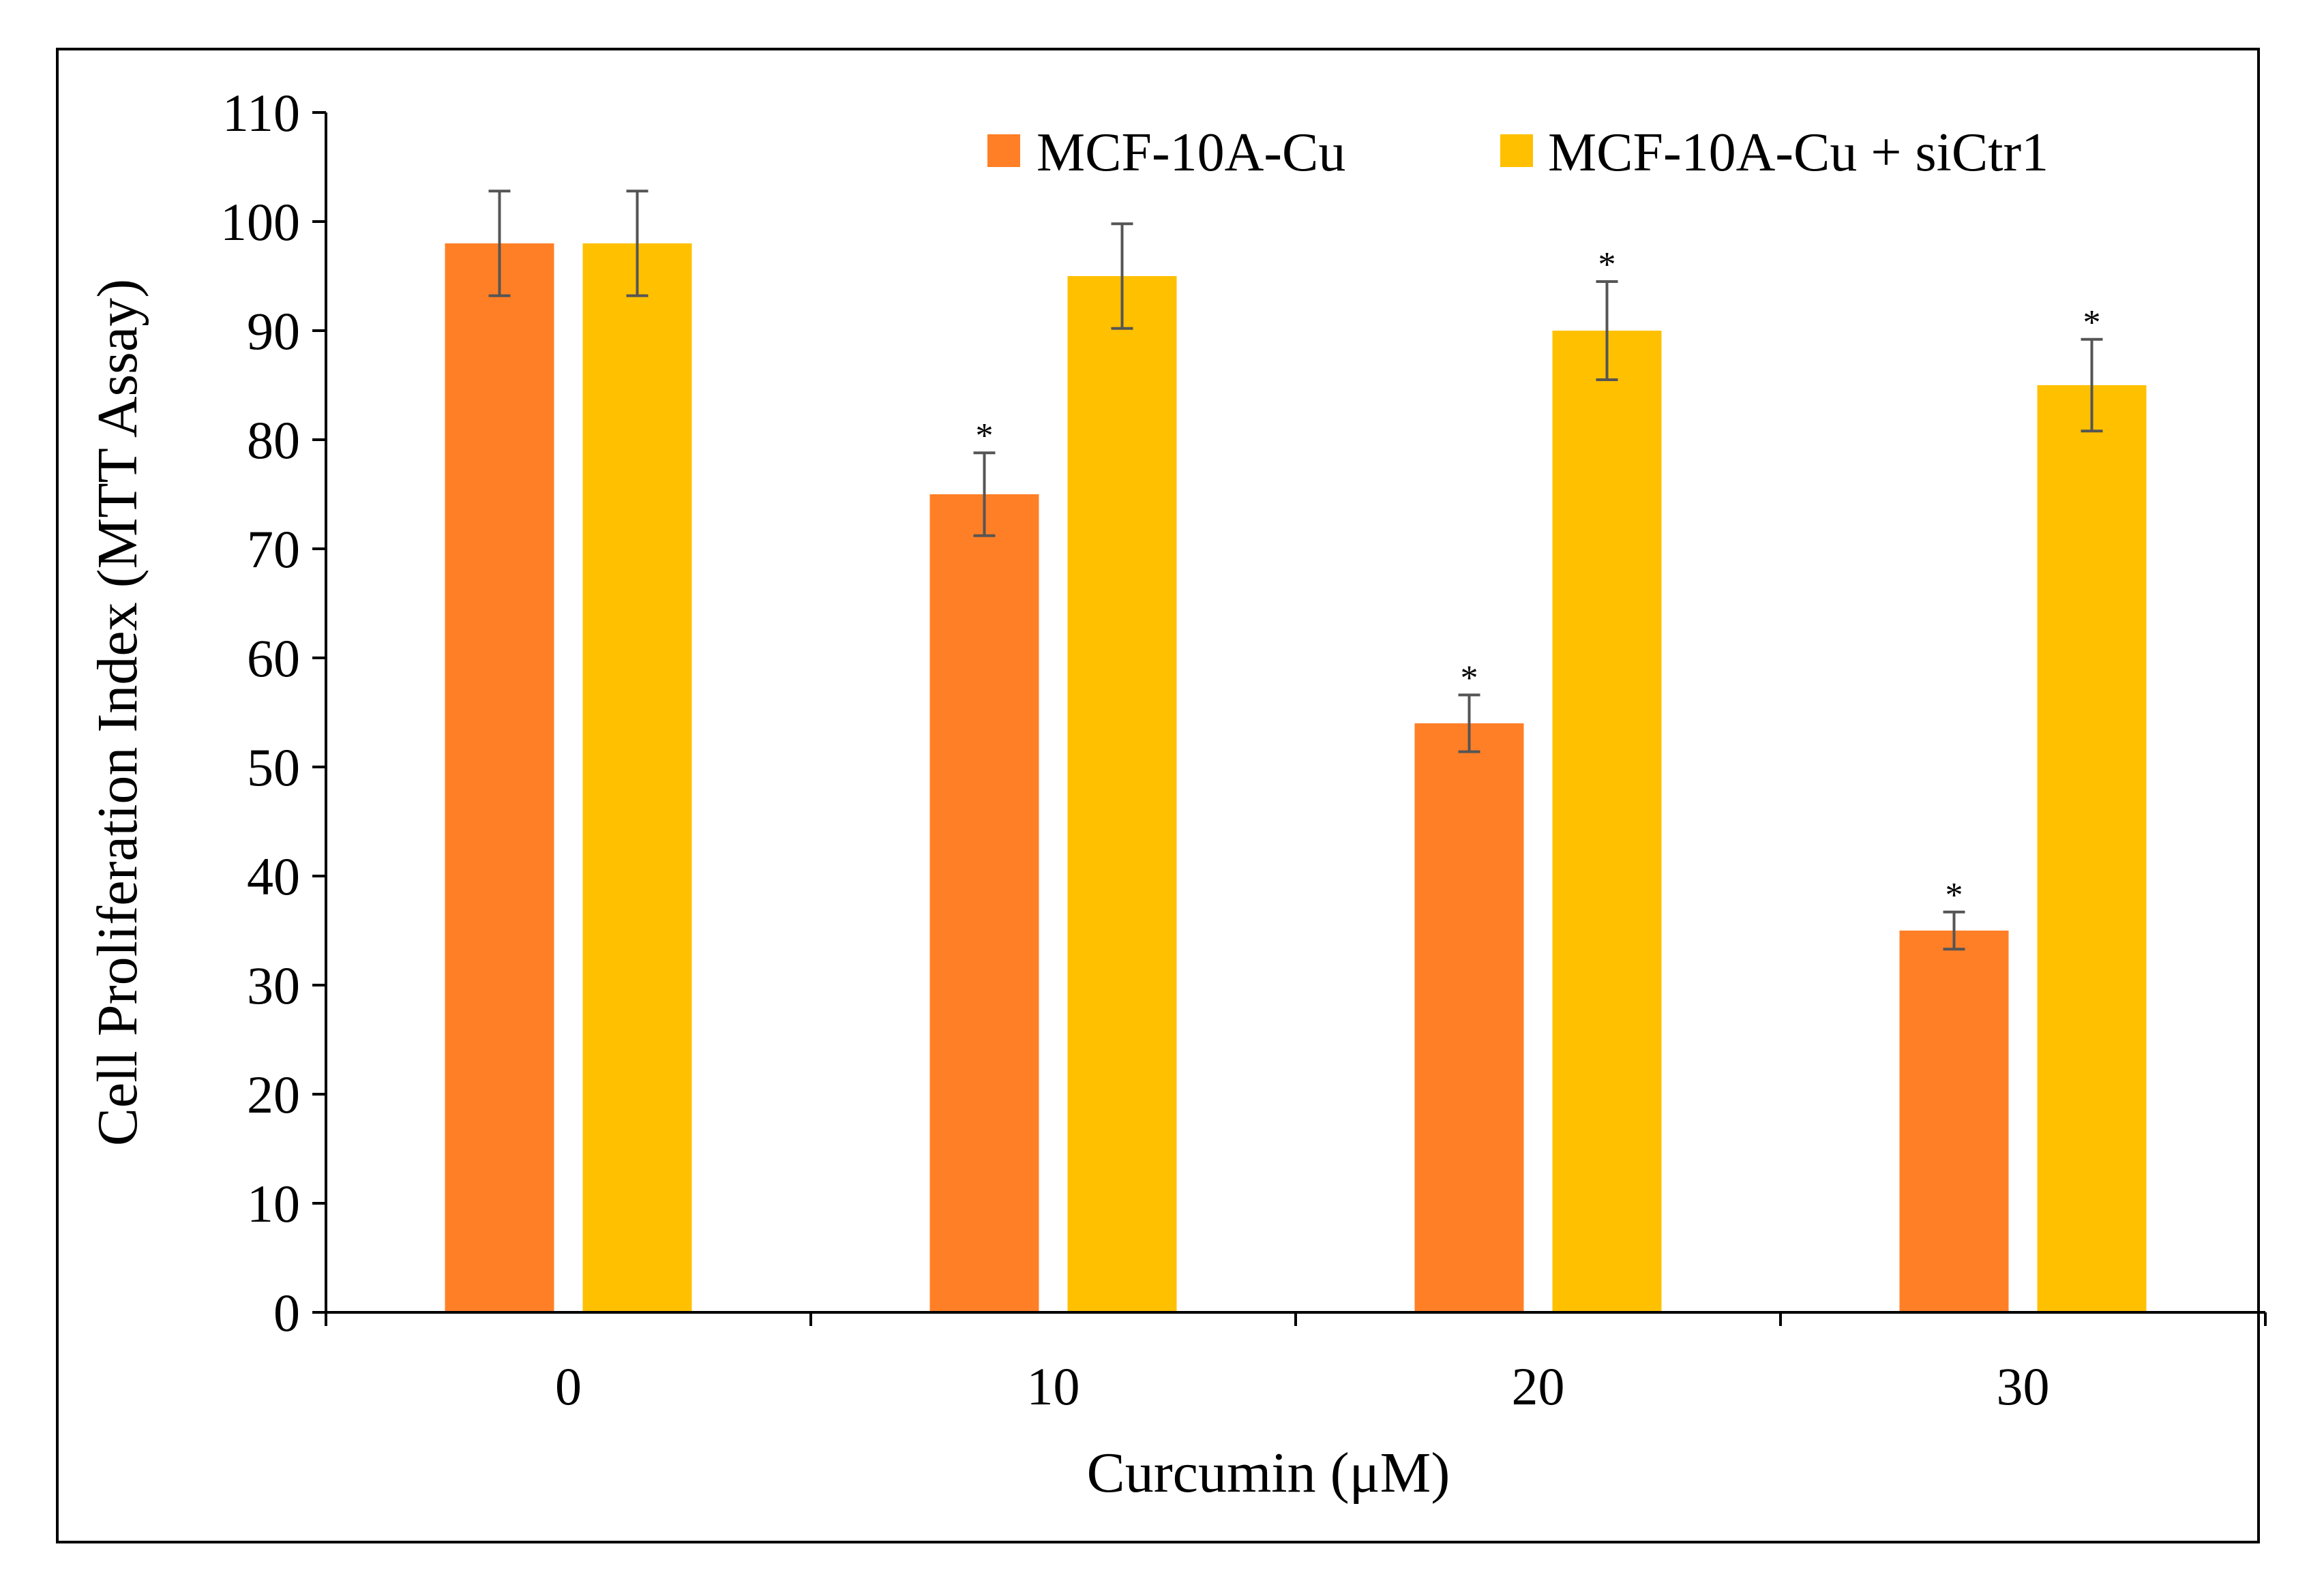  Describe the element at coordinates (286, 1312) in the screenshot. I see `y-tick-label: 0` at that location.